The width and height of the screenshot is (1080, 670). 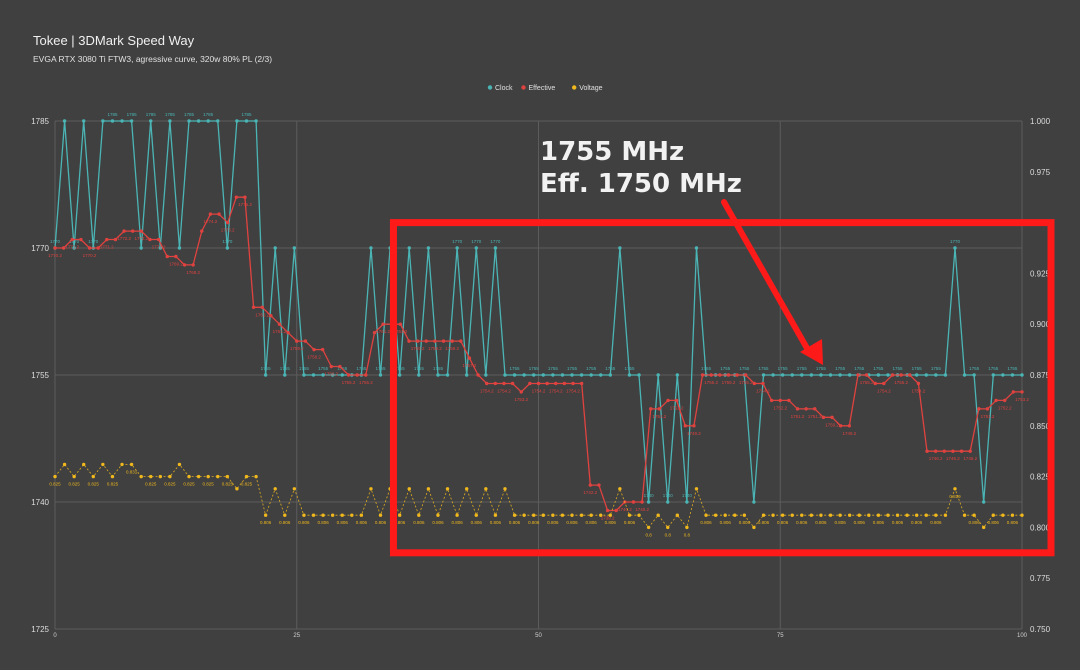 What do you see at coordinates (521, 399) in the screenshot?
I see `data-label-effective: 1753.2` at bounding box center [521, 399].